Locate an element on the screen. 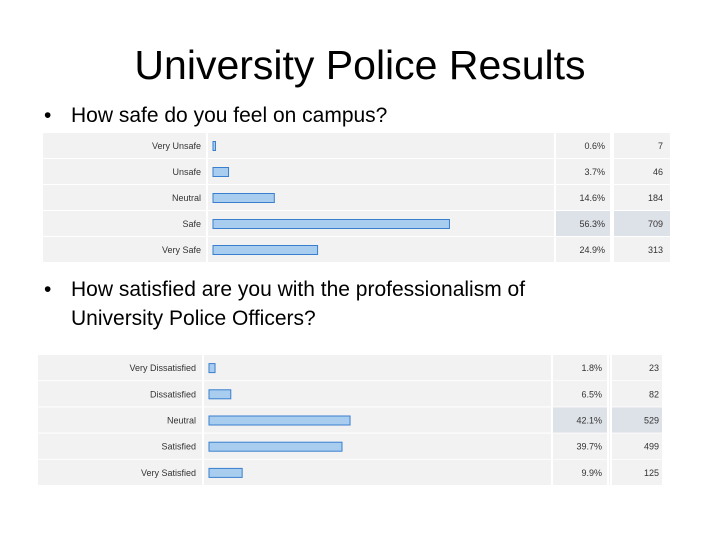 This screenshot has height=540, width=720. percent-label: 3.7% is located at coordinates (594, 172).